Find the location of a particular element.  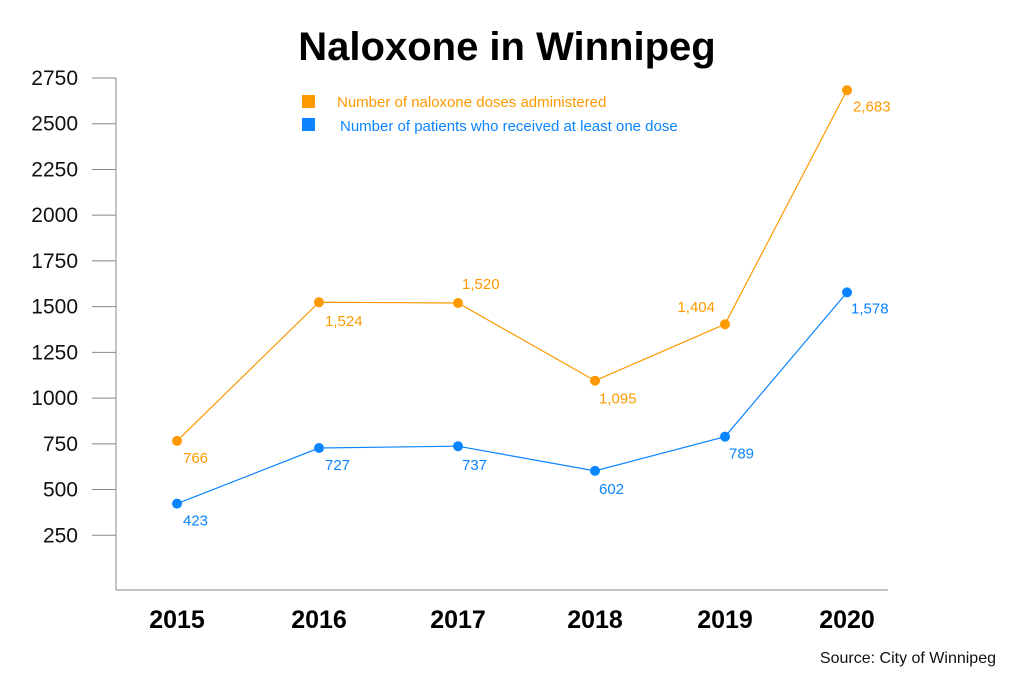

y-tick-label: 1250 is located at coordinates (54, 352).